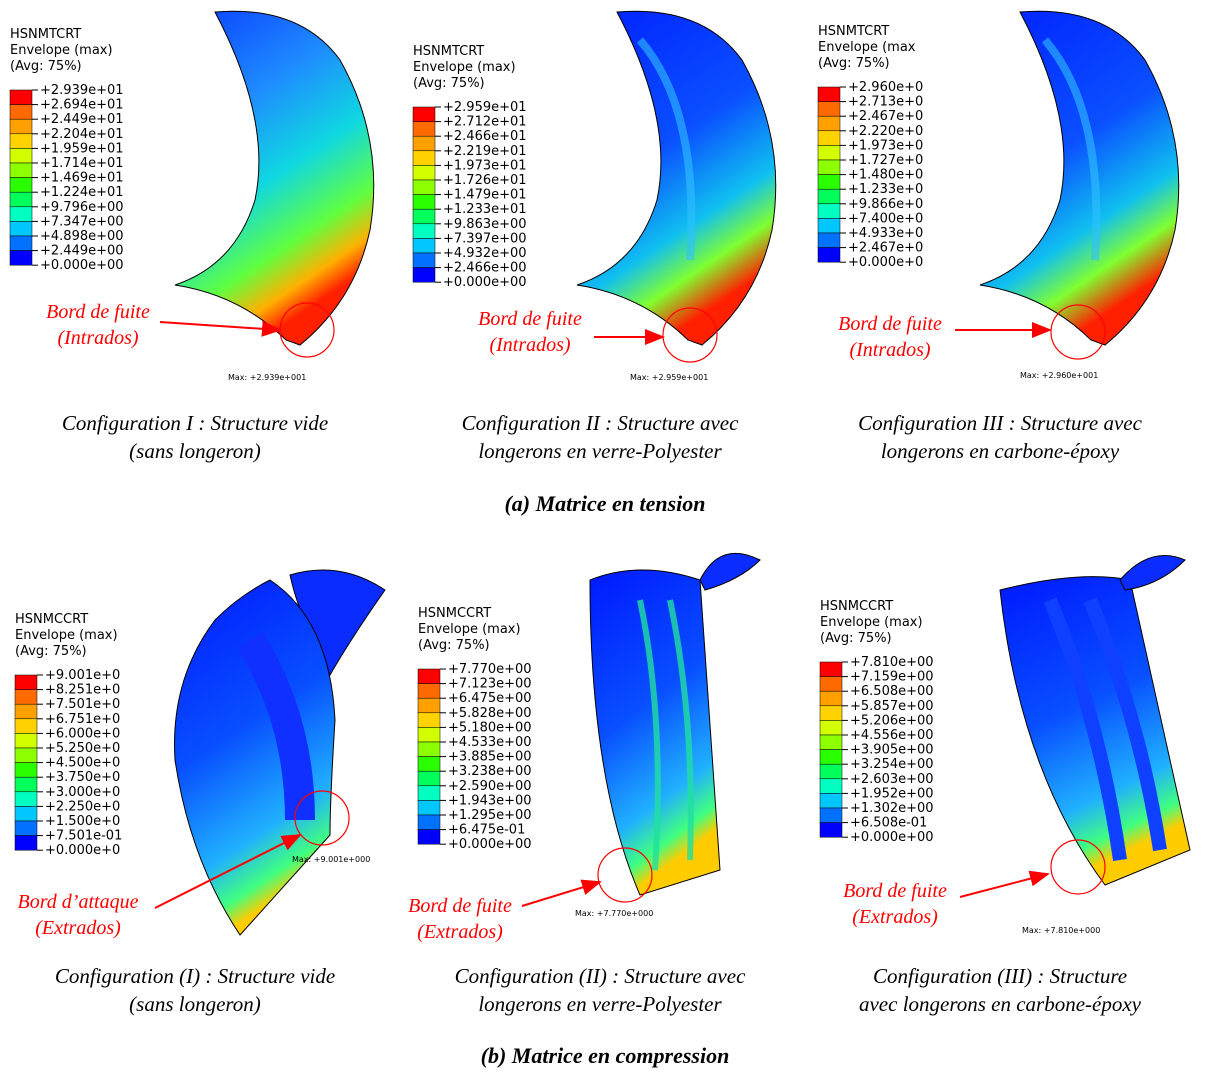 This screenshot has height=1077, width=1209. I want to click on legend-label: +1.727e+0, so click(885, 160).